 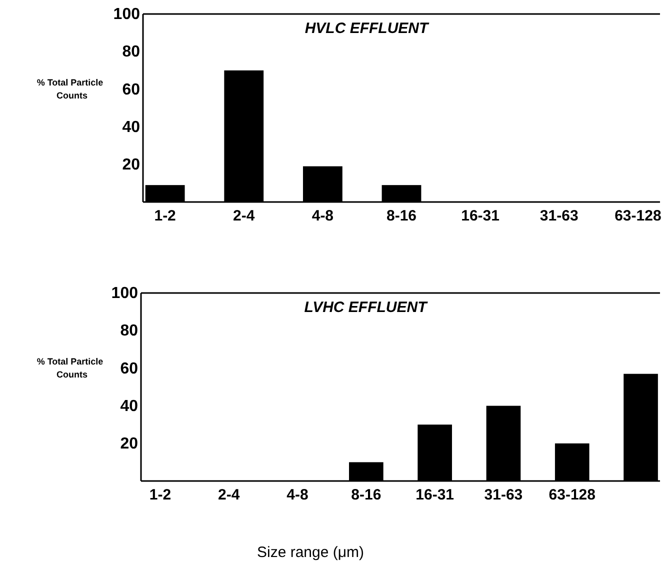 What do you see at coordinates (366, 307) in the screenshot?
I see `chart-title: LVHC EFFLUENT` at bounding box center [366, 307].